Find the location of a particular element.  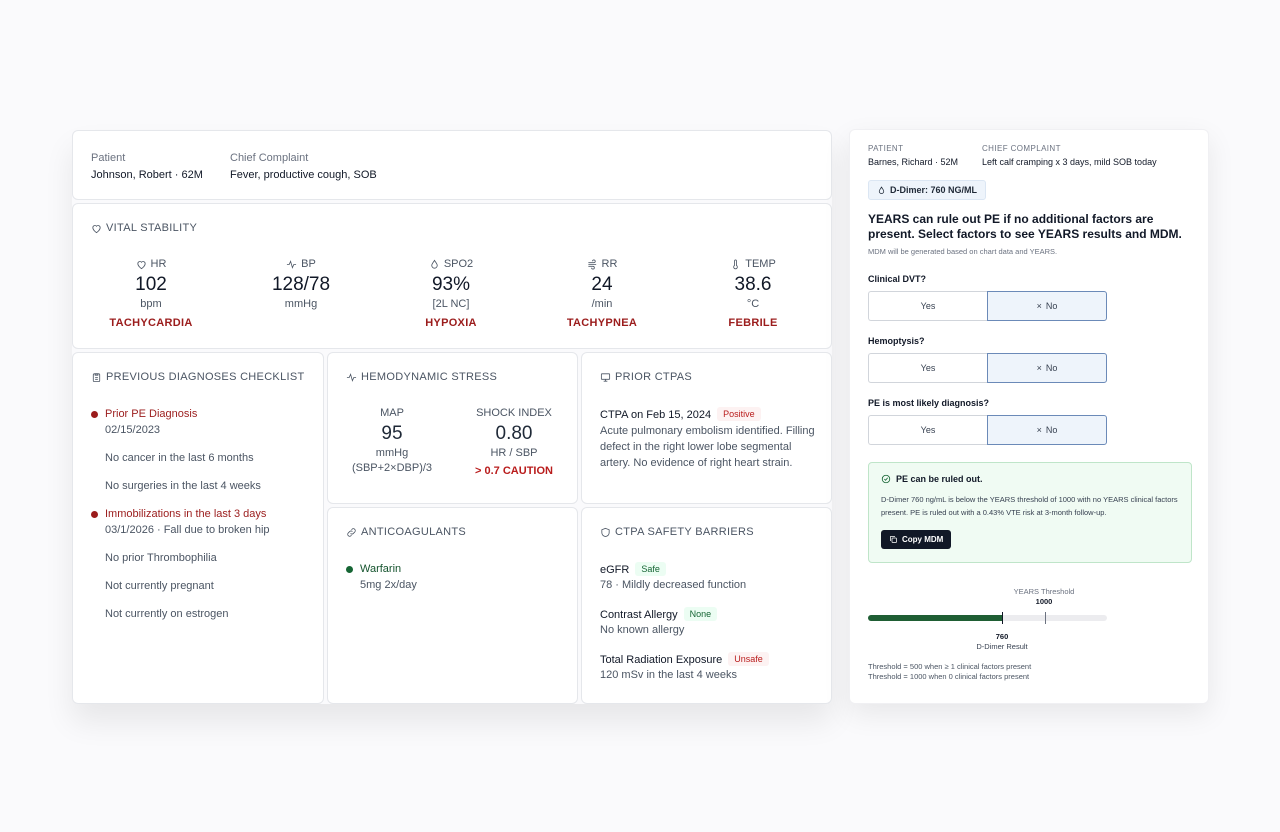

ddimer-pill: D-Dimer: 760 NG/ML is located at coordinates (927, 190).